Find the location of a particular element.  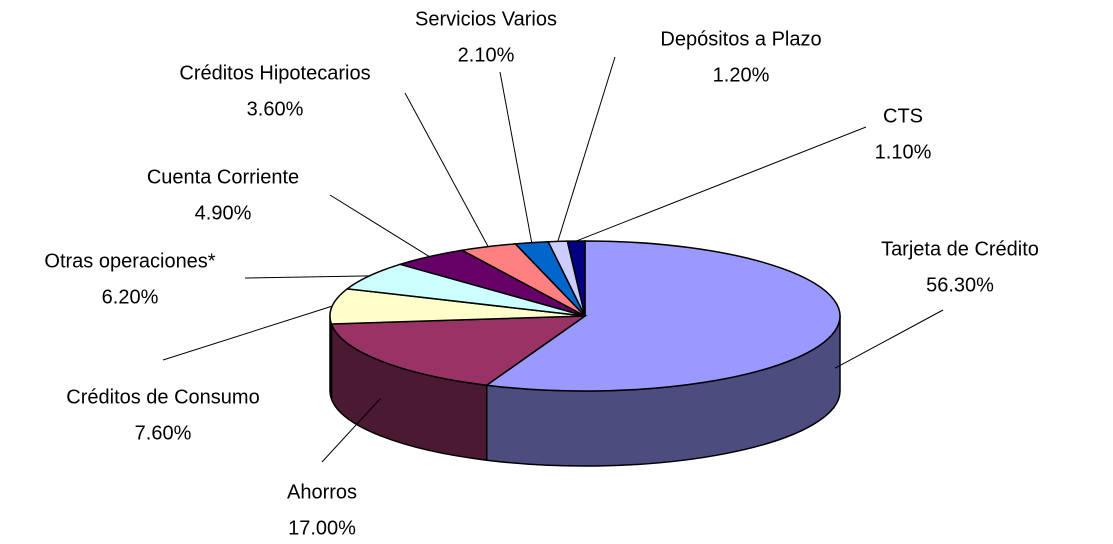

slice-value-label: 6.20% is located at coordinates (130, 297).